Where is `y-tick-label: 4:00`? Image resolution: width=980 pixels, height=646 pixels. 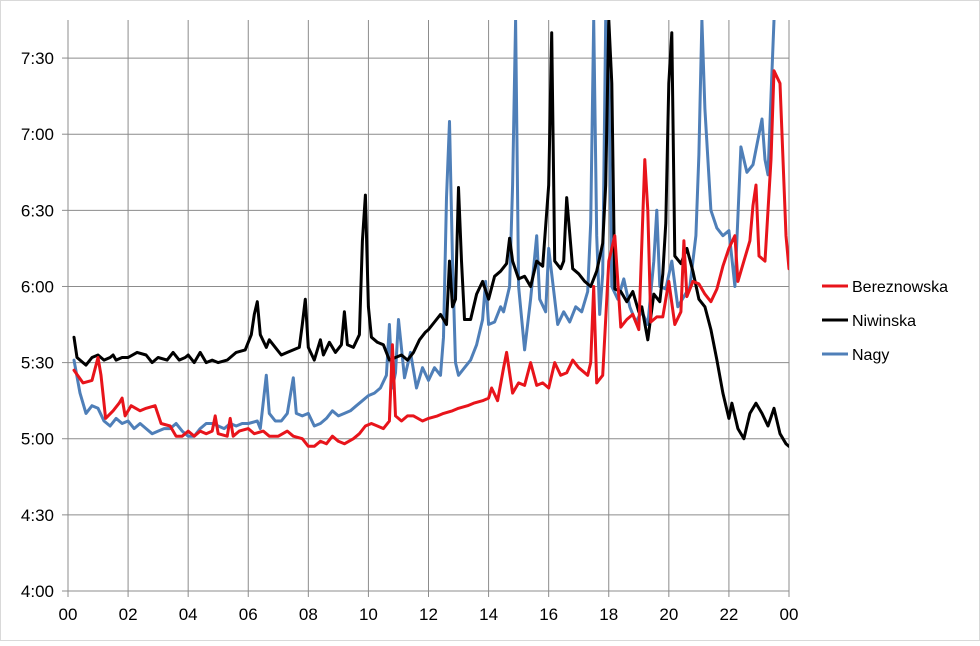 y-tick-label: 4:00 is located at coordinates (37, 591).